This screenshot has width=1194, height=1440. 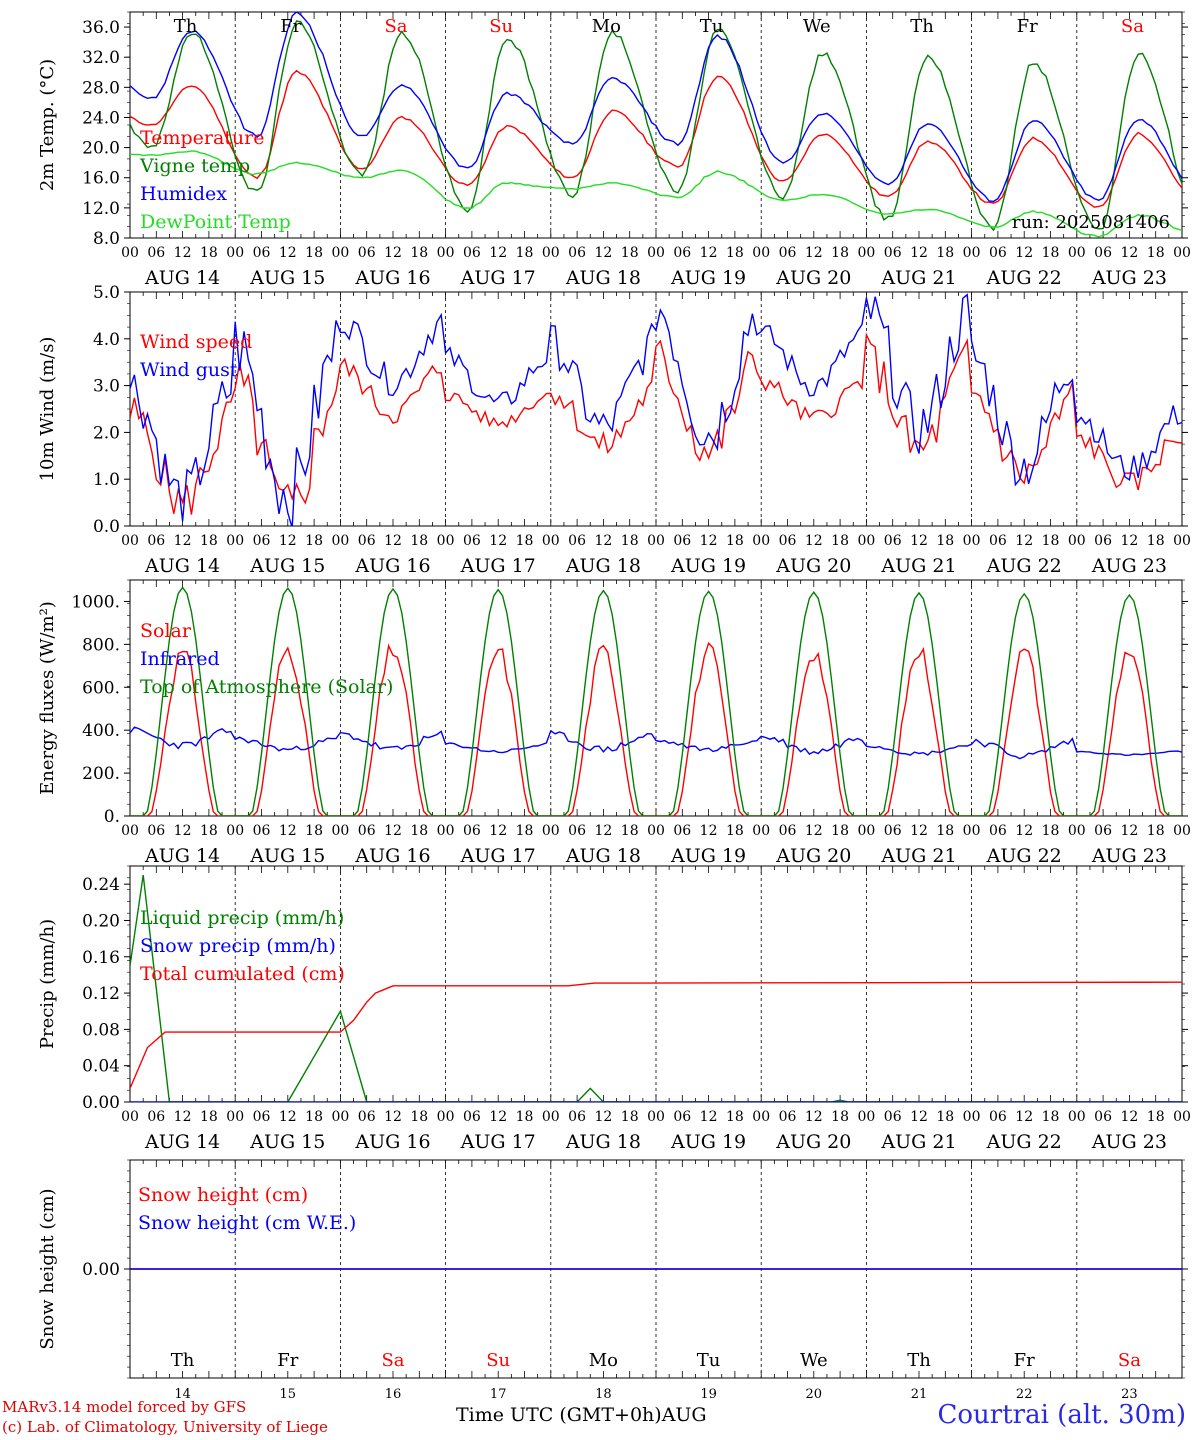 I want to click on legend-entry: Liquid precip (mm/h), so click(x=242, y=918).